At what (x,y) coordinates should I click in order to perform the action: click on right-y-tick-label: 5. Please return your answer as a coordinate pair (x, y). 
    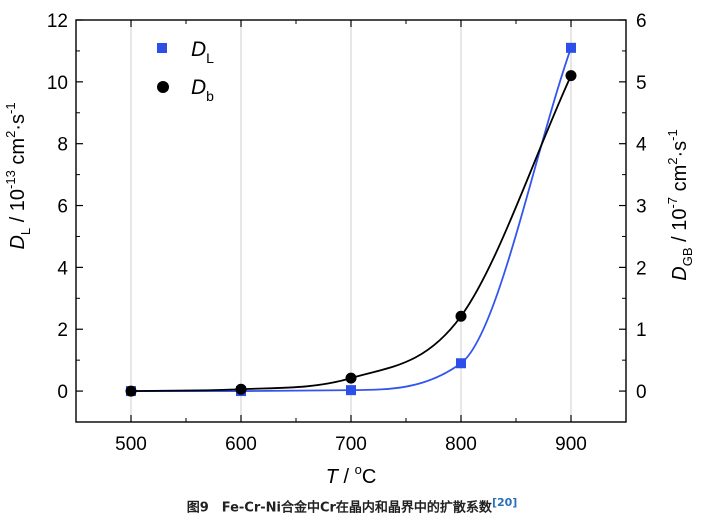
    Looking at the image, I should click on (641, 83).